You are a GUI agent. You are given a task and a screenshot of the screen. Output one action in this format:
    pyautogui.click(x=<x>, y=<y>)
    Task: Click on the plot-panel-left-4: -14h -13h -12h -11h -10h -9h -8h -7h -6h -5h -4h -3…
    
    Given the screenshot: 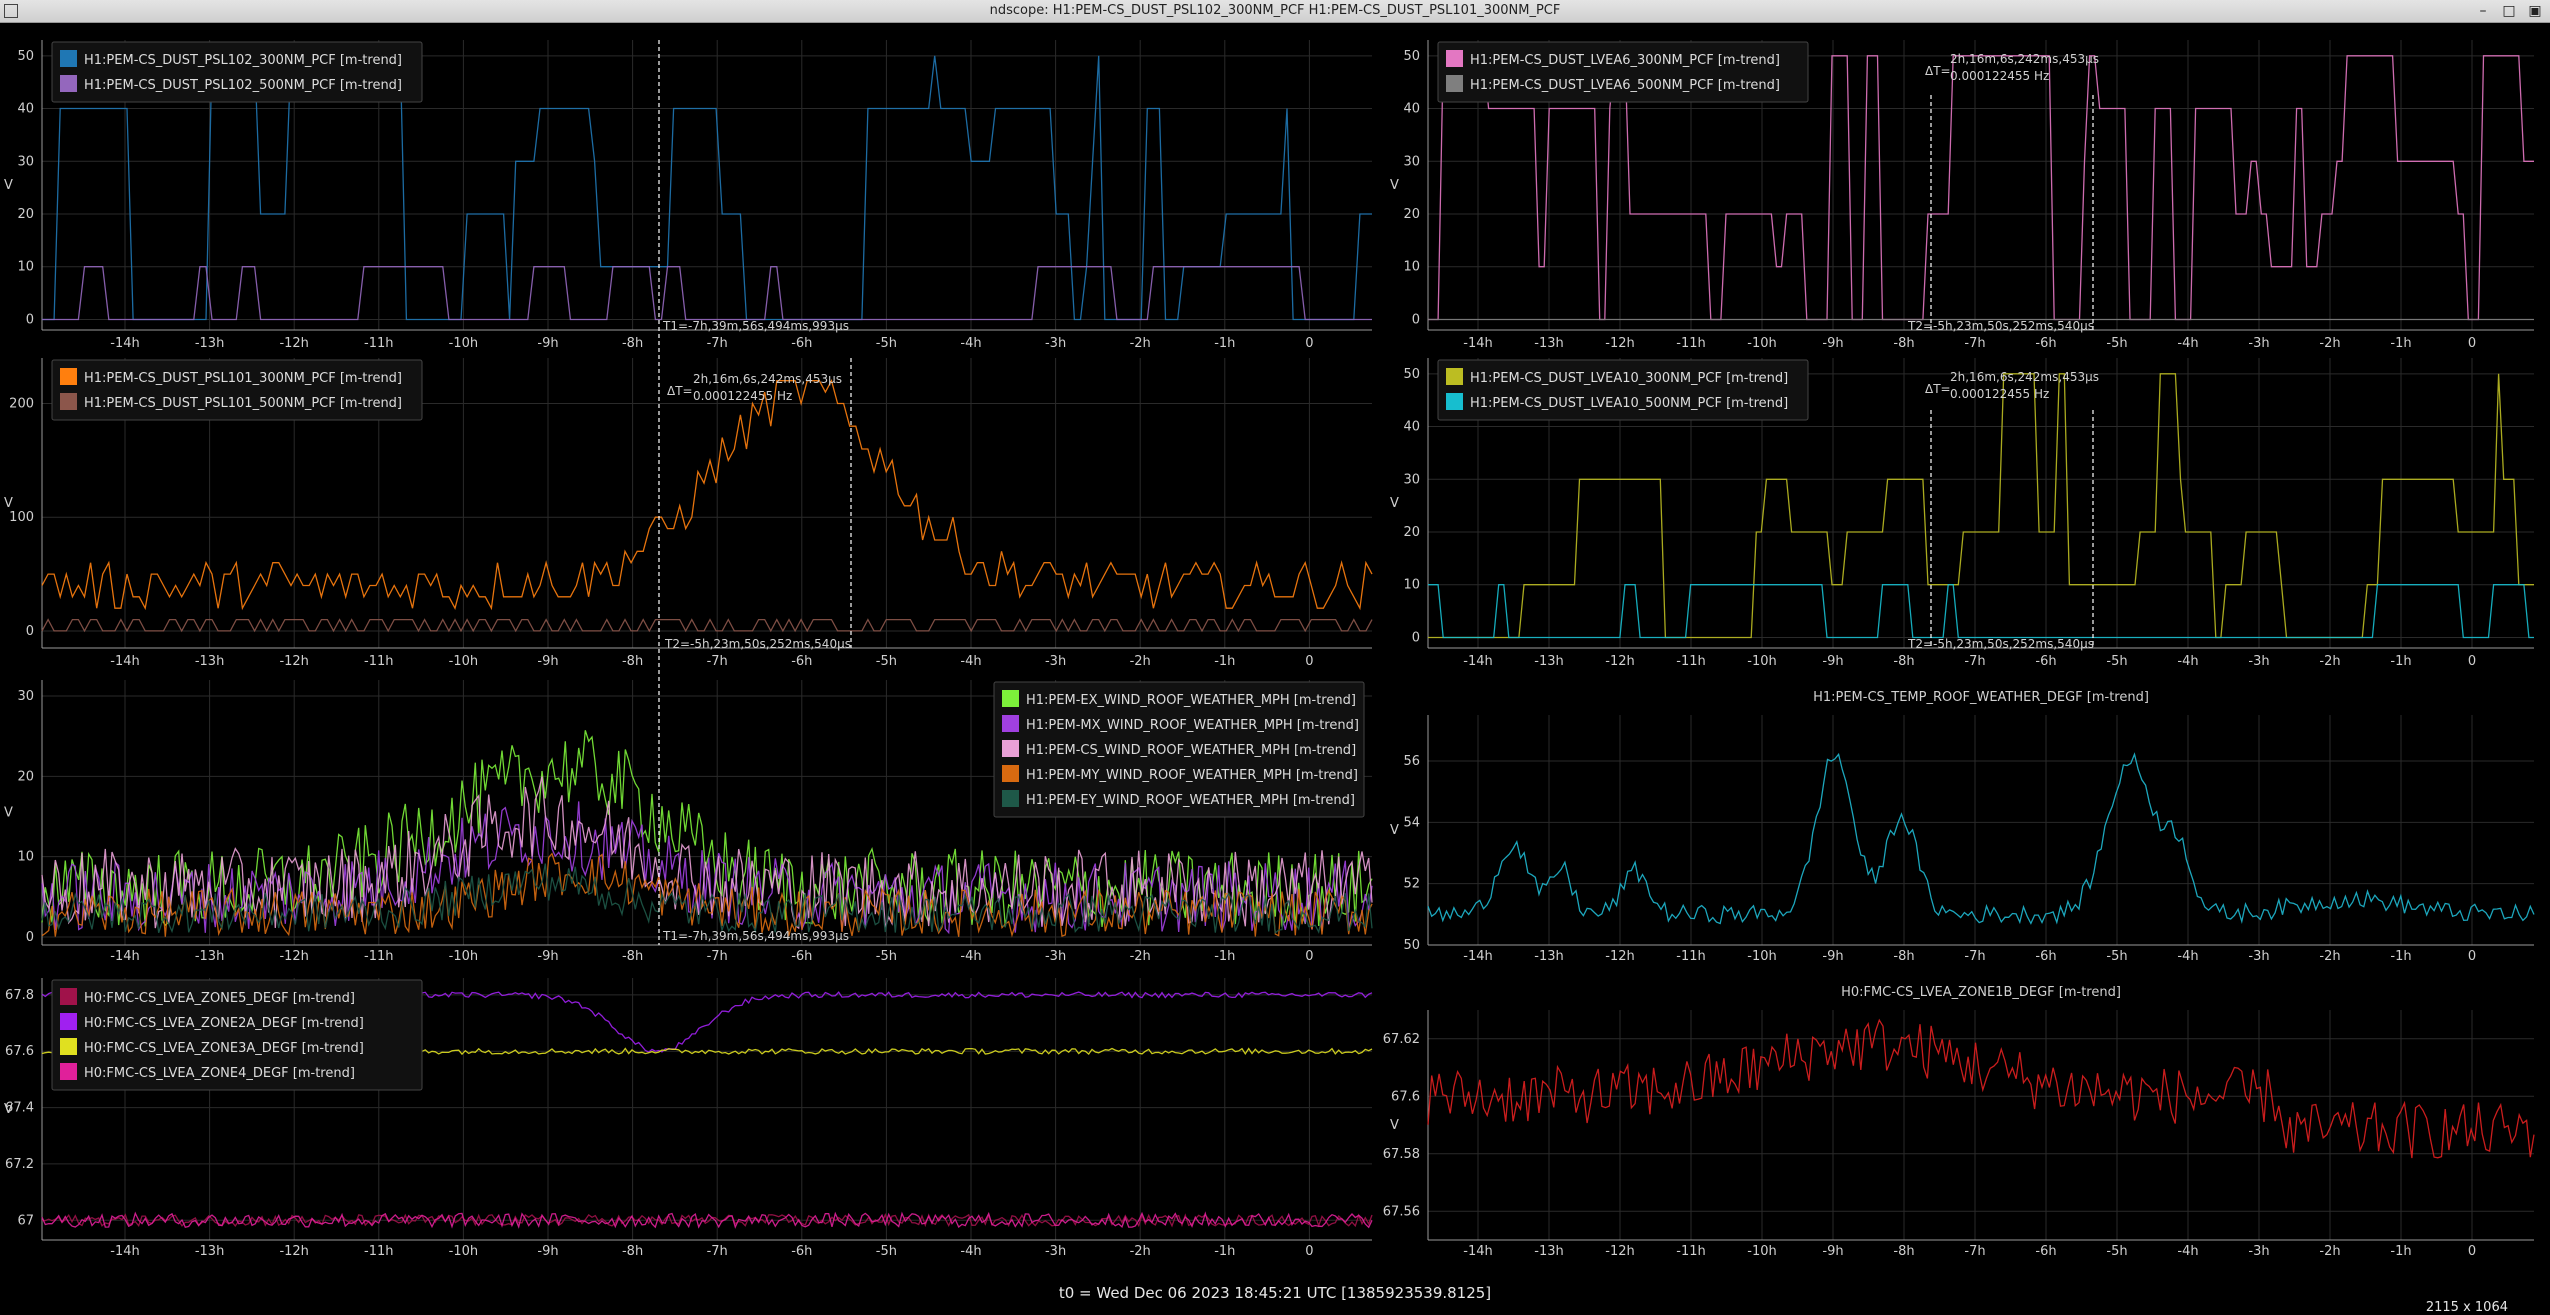 What is the action you would take?
    pyautogui.click(x=688, y=1118)
    